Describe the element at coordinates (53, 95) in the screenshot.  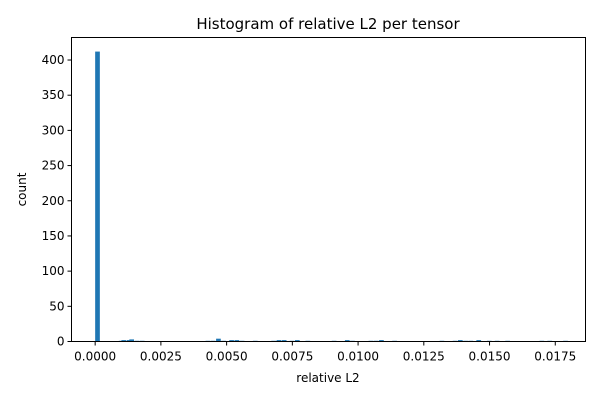
I see `y-tick-label: 350` at that location.